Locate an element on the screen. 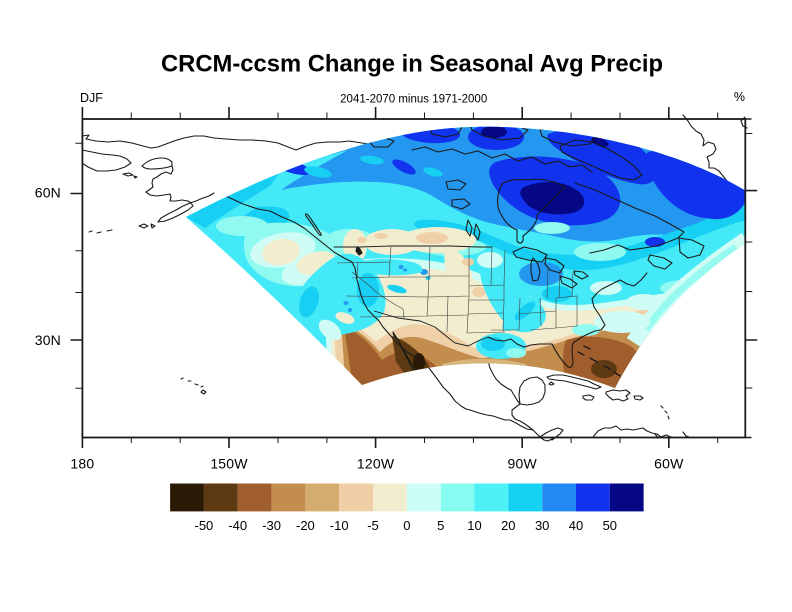  svg-text: 60N is located at coordinates (48, 193).